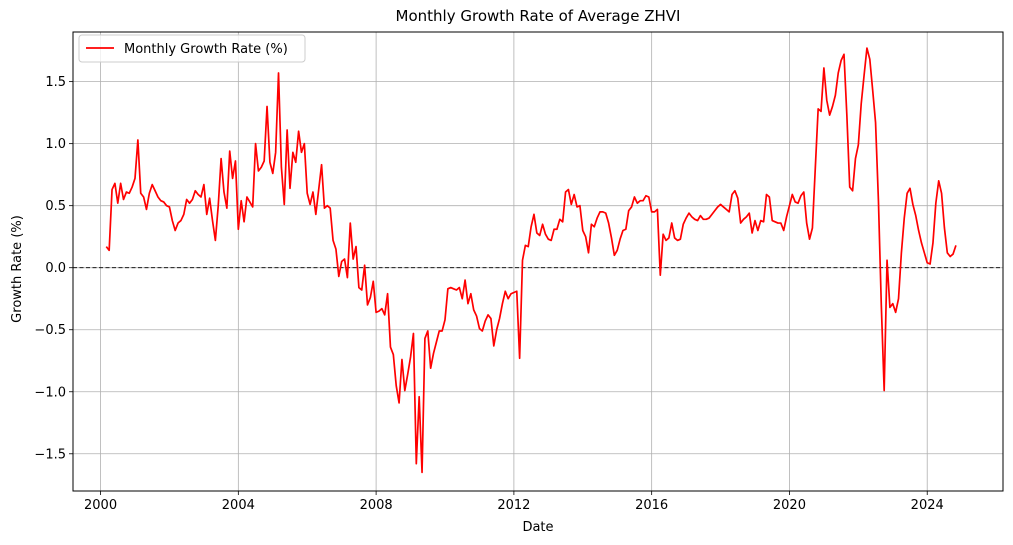 Image resolution: width=1013 pixels, height=545 pixels. I want to click on y-tick-label: −1.5, so click(50, 454).